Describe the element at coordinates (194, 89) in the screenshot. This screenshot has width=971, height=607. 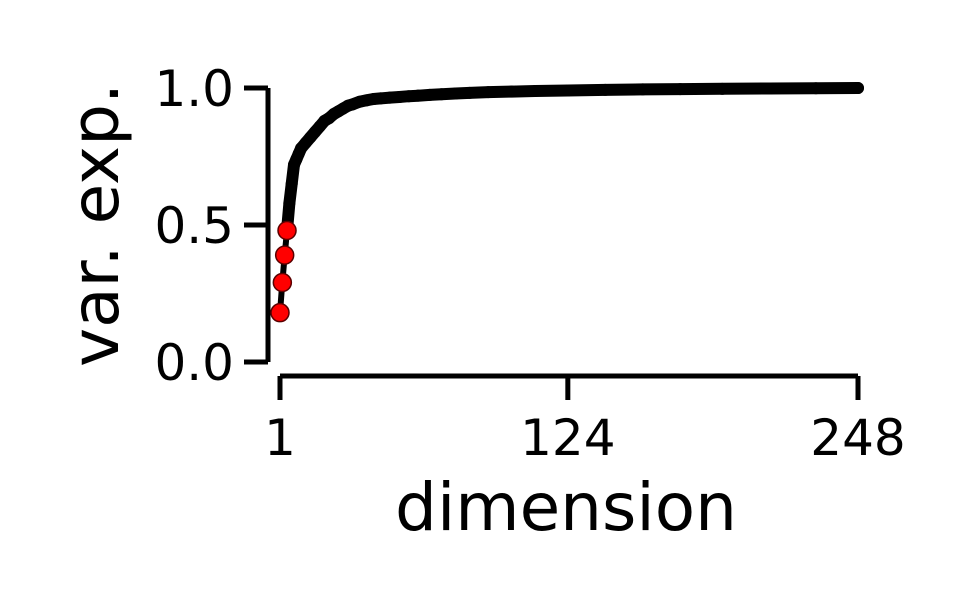
I see `y-tick-label: 1.0` at that location.